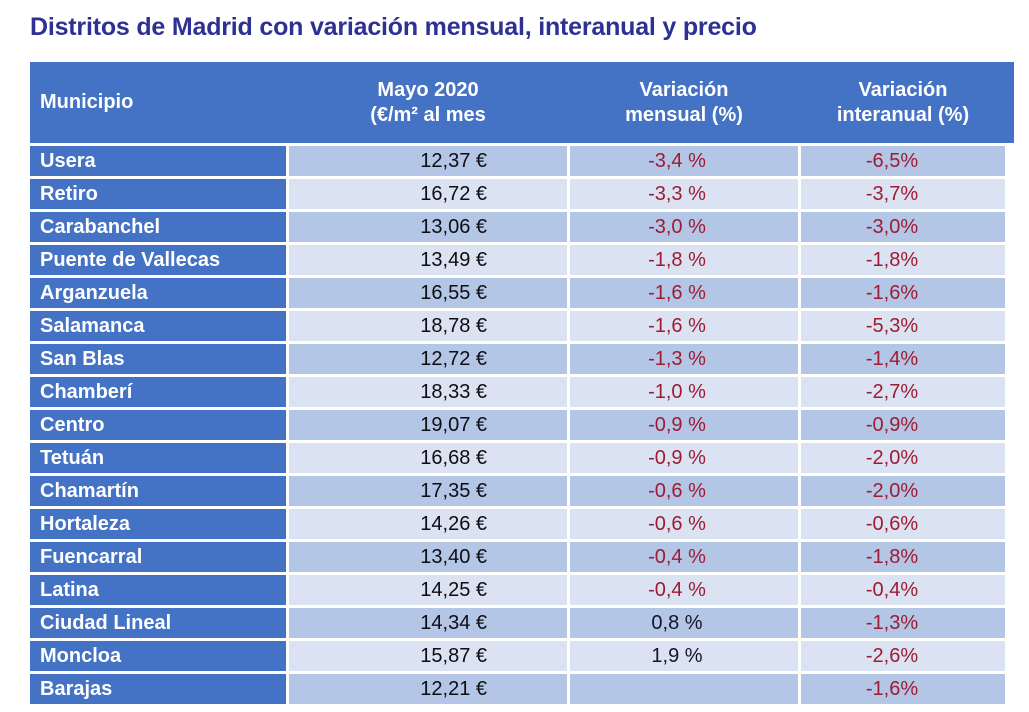 The height and width of the screenshot is (712, 1029). I want to click on yearly-variation-cell: -0,6%, so click(903, 524).